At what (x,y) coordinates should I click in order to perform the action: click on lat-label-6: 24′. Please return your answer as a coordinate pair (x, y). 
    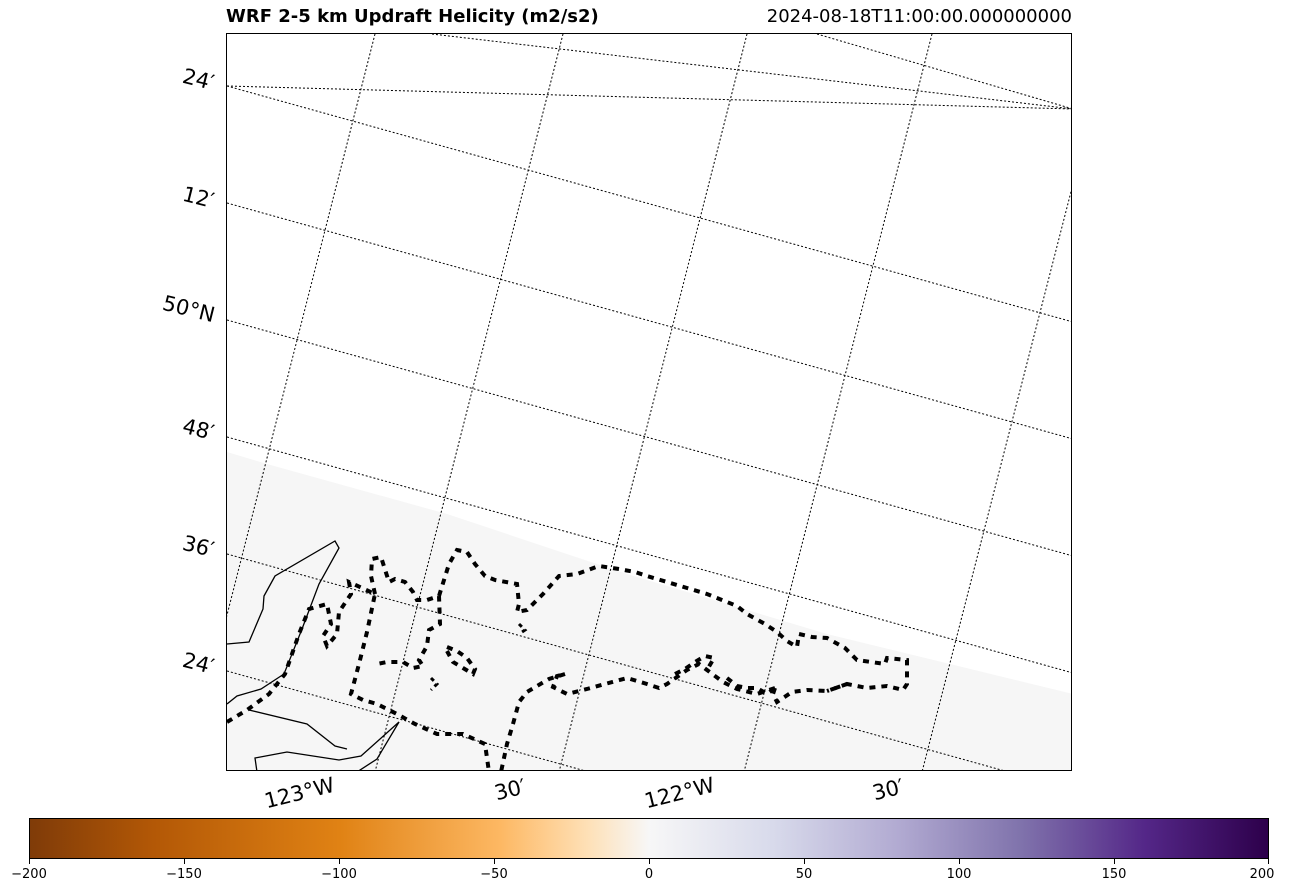
    Looking at the image, I should click on (198, 663).